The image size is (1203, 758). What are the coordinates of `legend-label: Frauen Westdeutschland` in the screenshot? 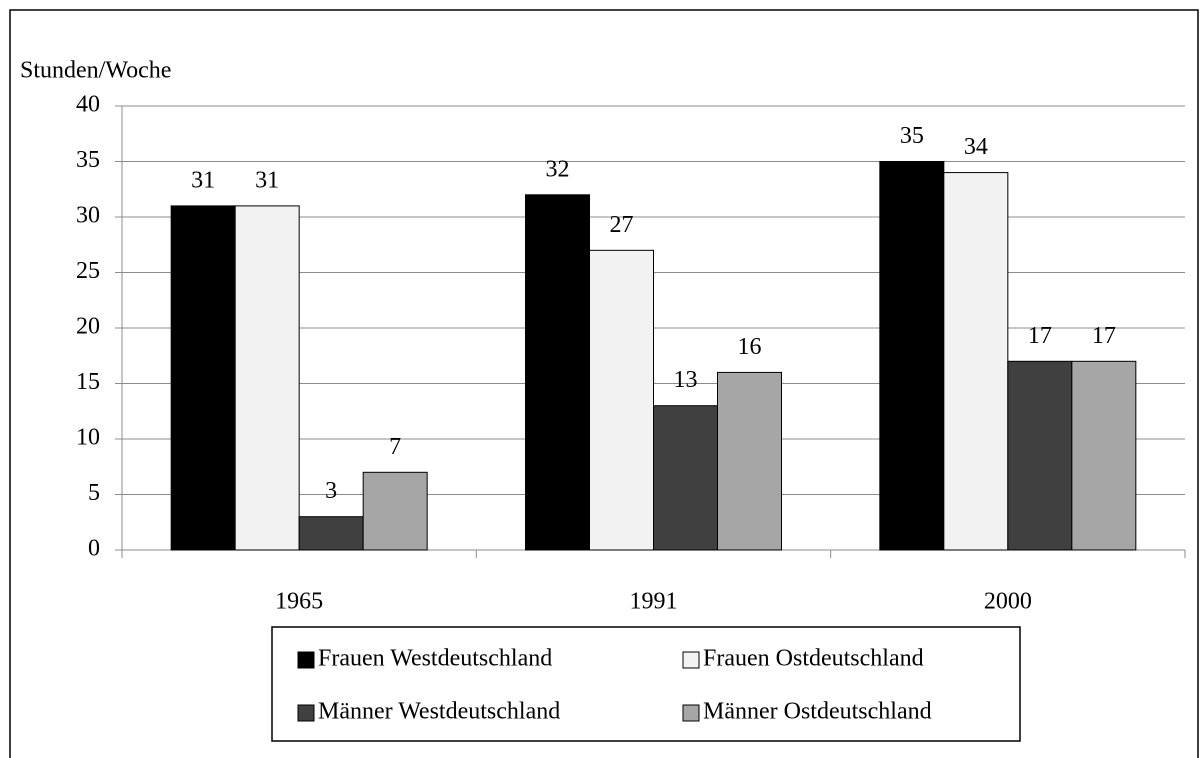 It's located at (435, 659).